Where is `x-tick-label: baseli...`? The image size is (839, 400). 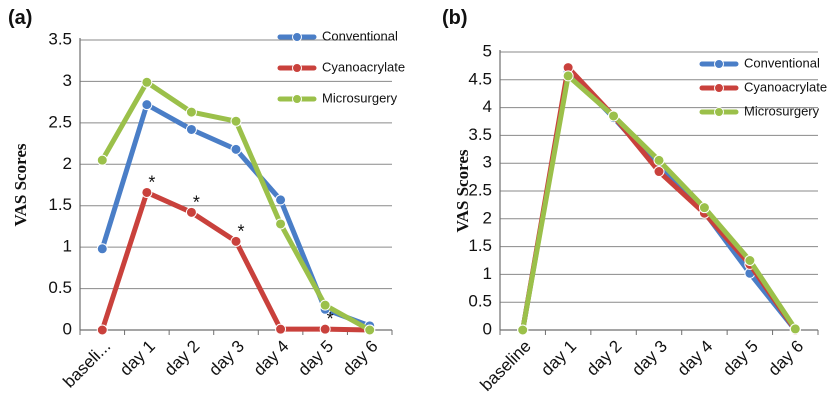 x-tick-label: baseli... is located at coordinates (86, 364).